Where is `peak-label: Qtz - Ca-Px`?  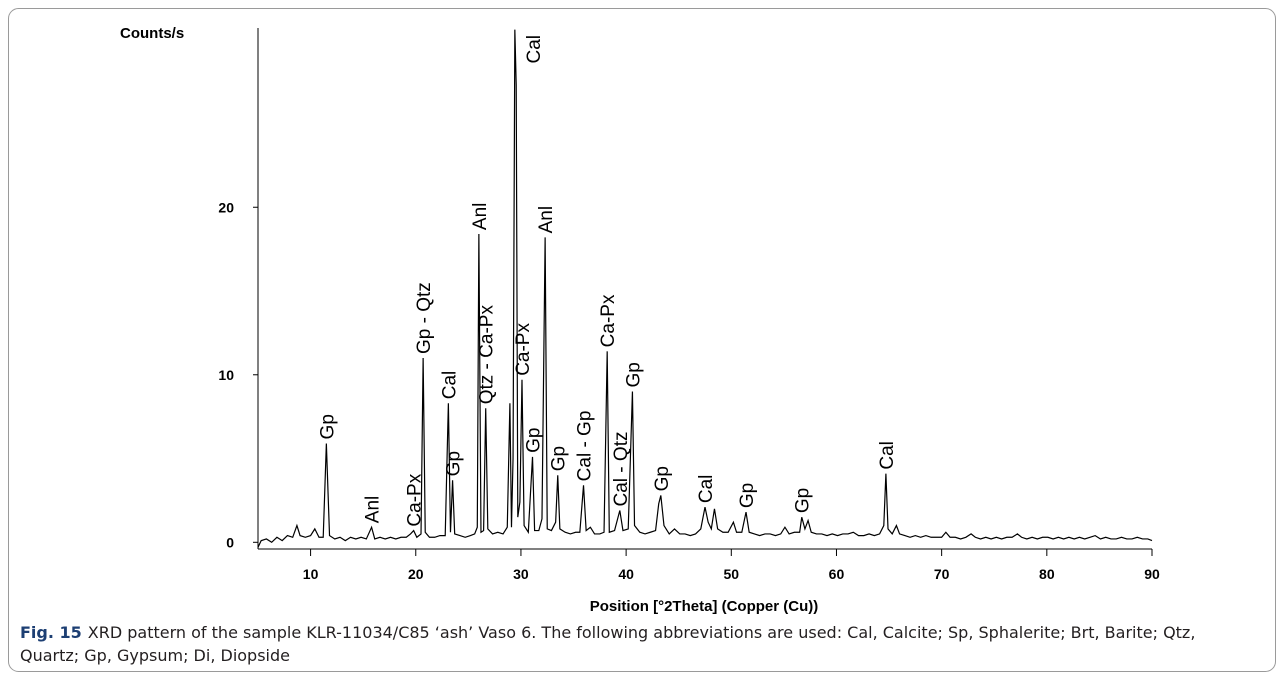
peak-label: Qtz - Ca-Px is located at coordinates (487, 355).